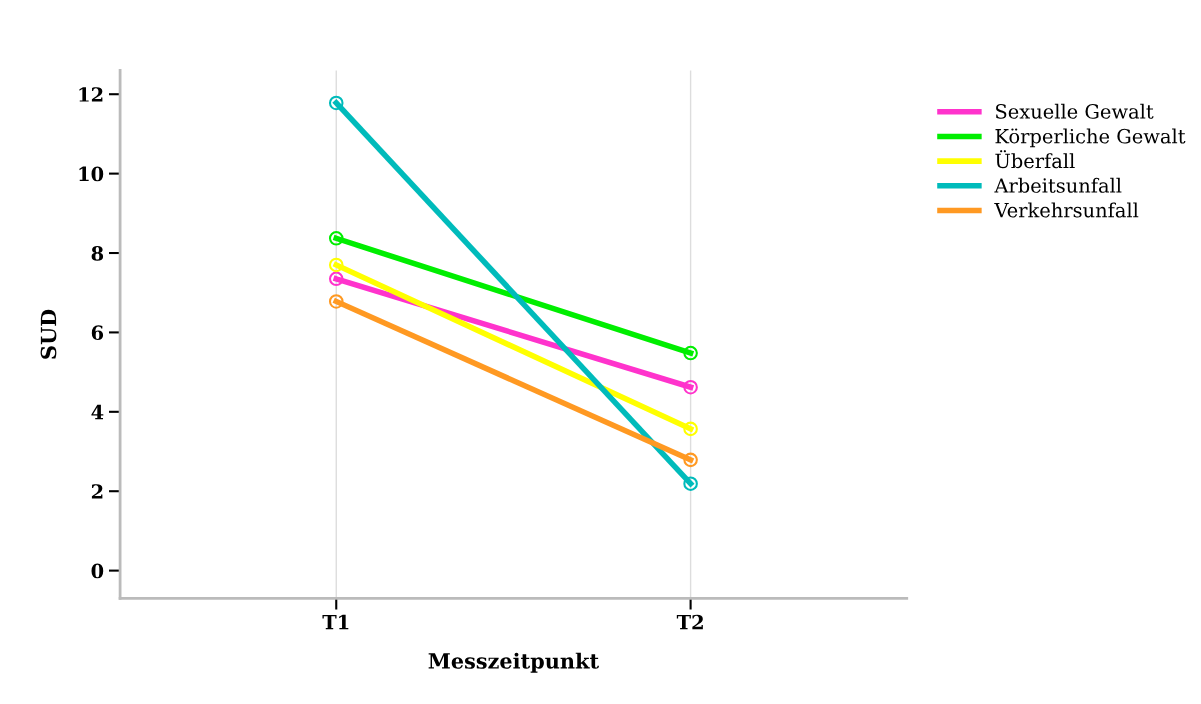  Describe the element at coordinates (1058, 185) in the screenshot. I see `legend-label: Arbeitsunfall` at that location.